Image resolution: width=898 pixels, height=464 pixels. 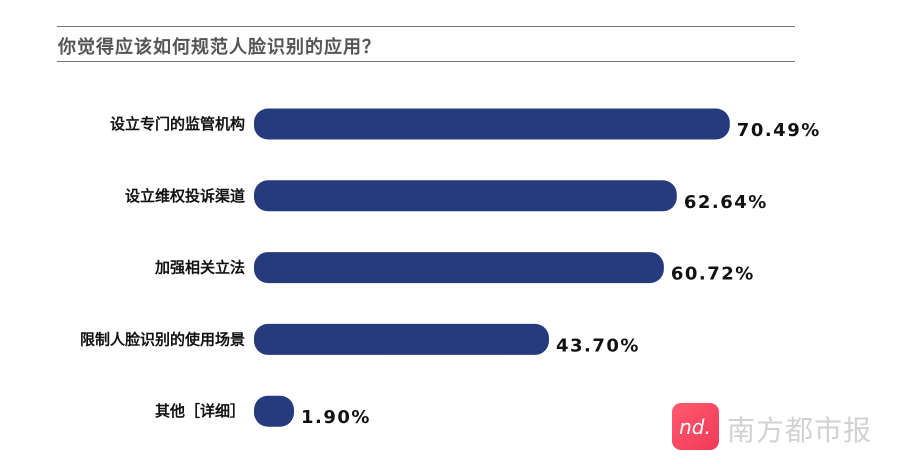 I want to click on value-label: 70.49%, so click(x=779, y=130).